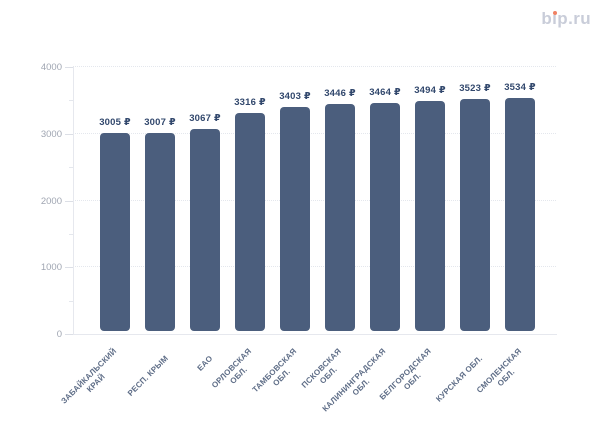 Image resolution: width=600 pixels, height=427 pixels. Describe the element at coordinates (160, 123) in the screenshot. I see `bar-value-label: 3007 ₽` at that location.